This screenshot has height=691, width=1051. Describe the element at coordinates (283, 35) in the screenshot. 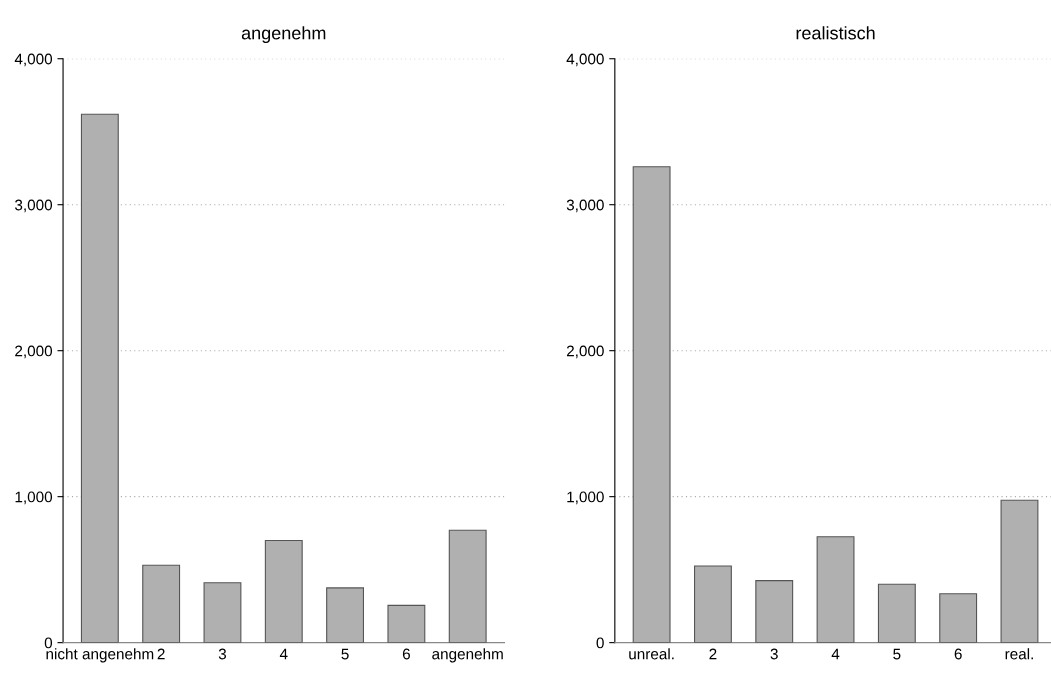

I see `chart-title: angenehm` at that location.